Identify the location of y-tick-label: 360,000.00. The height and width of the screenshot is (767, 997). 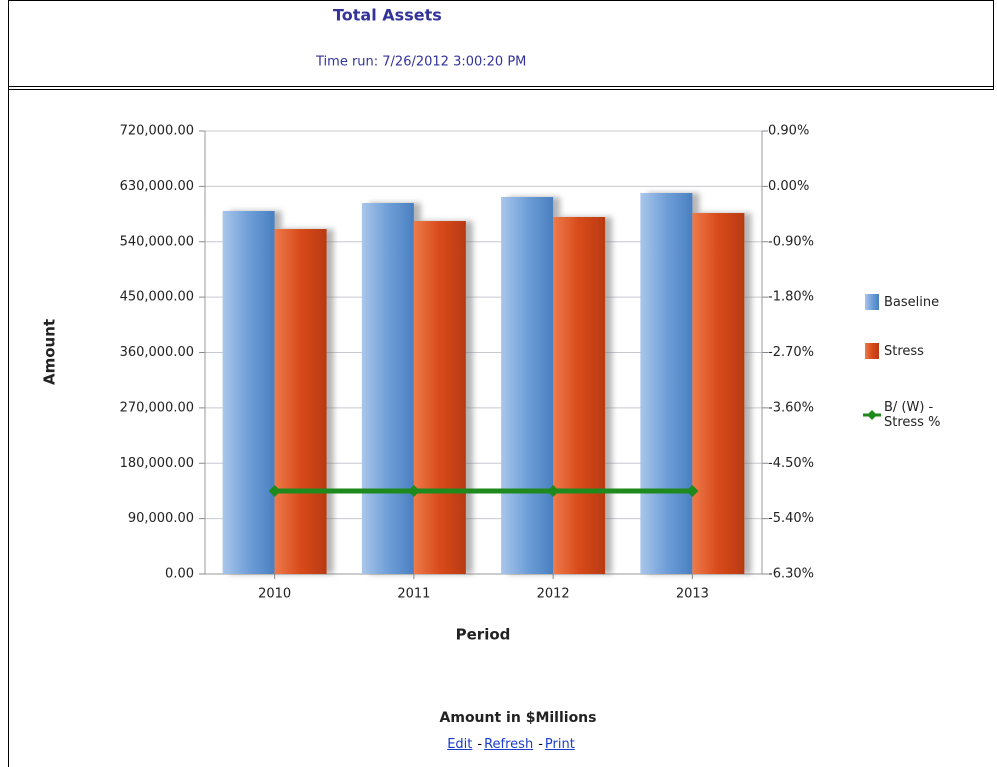
(157, 352).